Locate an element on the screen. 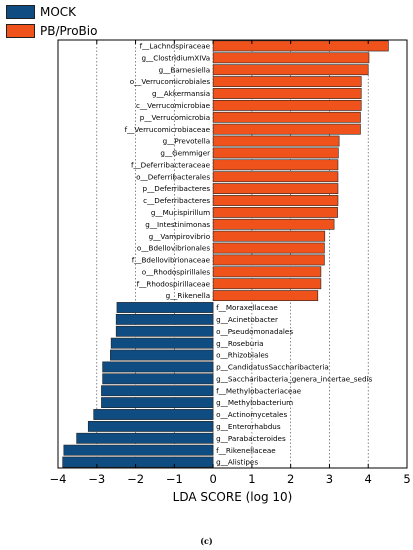  bar-label-2: g__Barnesiella is located at coordinates (184, 69).